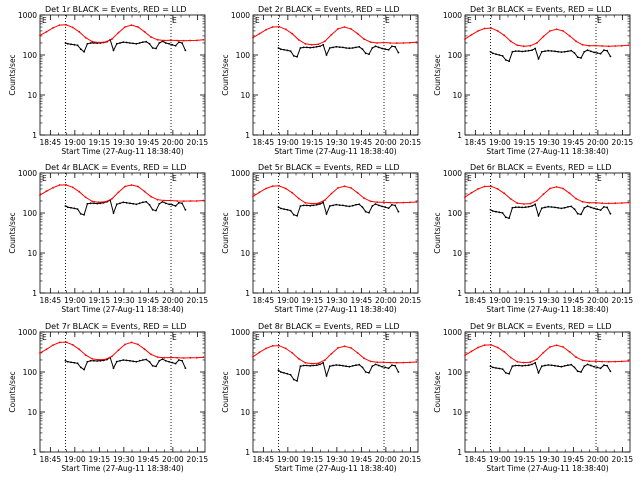  What do you see at coordinates (547, 468) in the screenshot?
I see `x-axis-label: Start Time (27-Aug-11 18:38:40)` at bounding box center [547, 468].